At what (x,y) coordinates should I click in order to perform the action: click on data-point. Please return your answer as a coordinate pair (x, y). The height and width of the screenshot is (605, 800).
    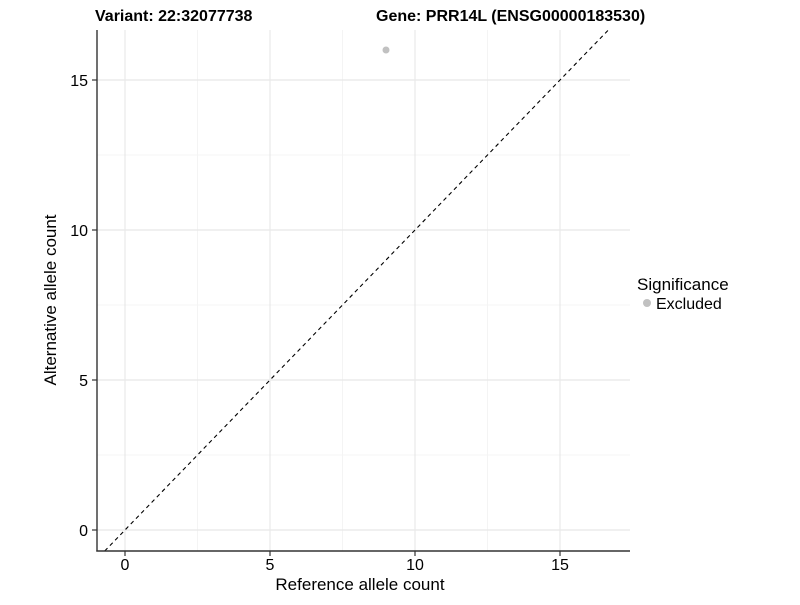
    Looking at the image, I should click on (386, 50).